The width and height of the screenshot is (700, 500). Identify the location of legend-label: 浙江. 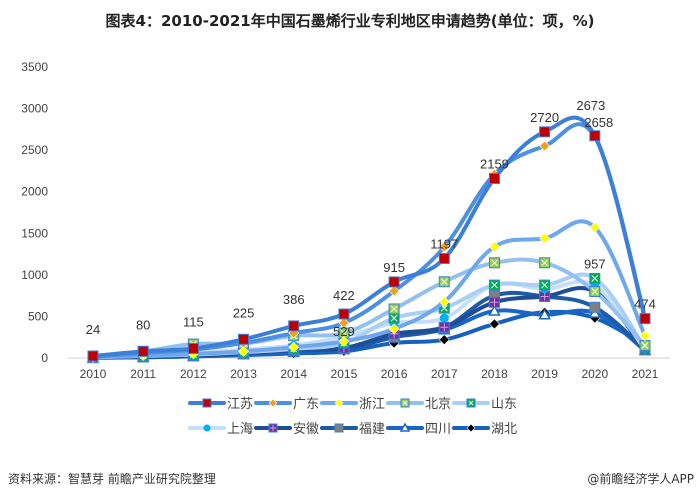
(372, 404).